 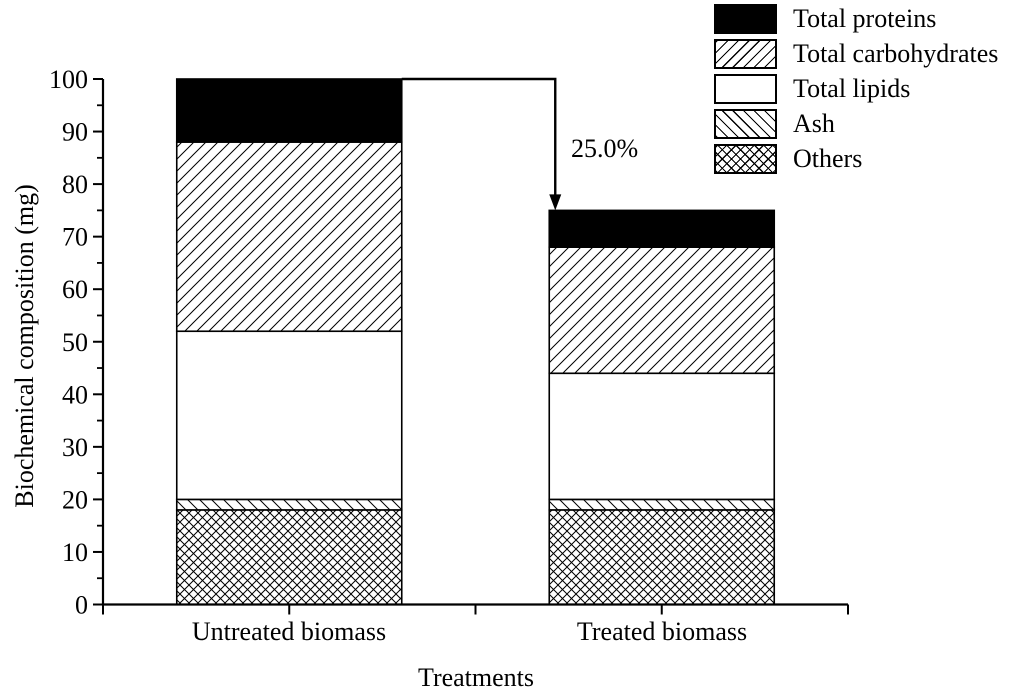 What do you see at coordinates (662, 228) in the screenshot?
I see `bar-treated-biomass-segment-total-proteins` at bounding box center [662, 228].